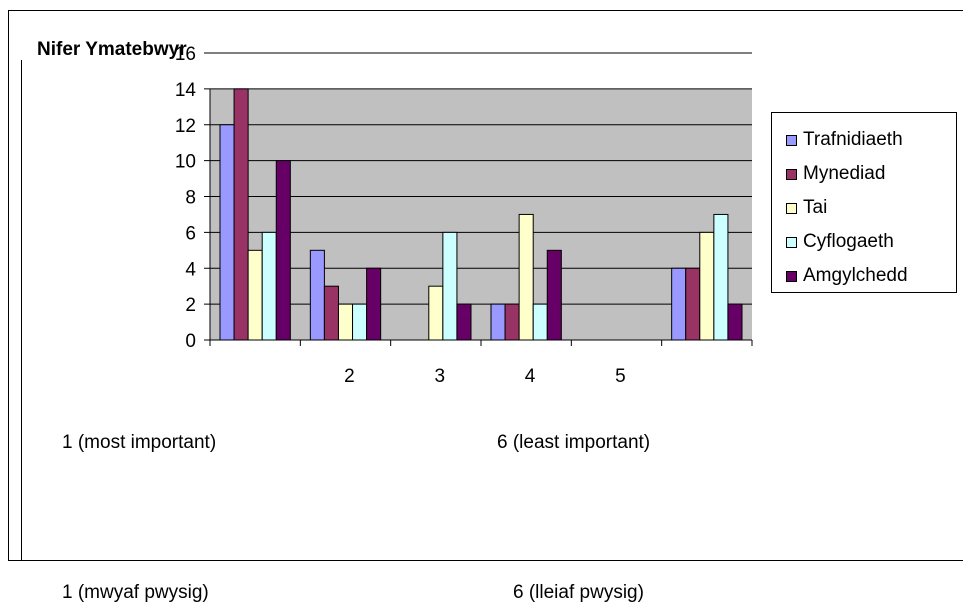  Describe the element at coordinates (190, 341) in the screenshot. I see `y-tick-label: 0` at that location.